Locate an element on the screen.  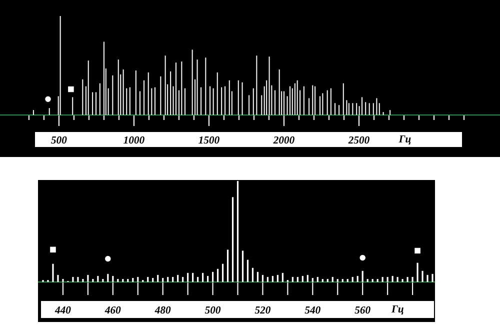
x-tick-label: 2000 is located at coordinates (283, 140).